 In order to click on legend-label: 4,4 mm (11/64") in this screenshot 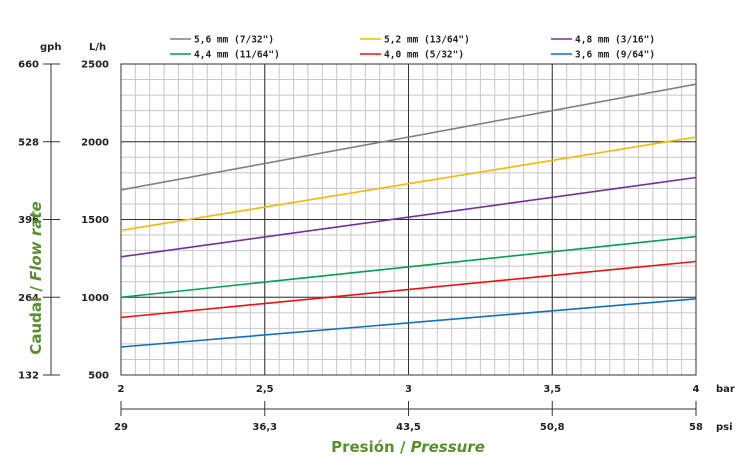, I will do `click(237, 55)`.